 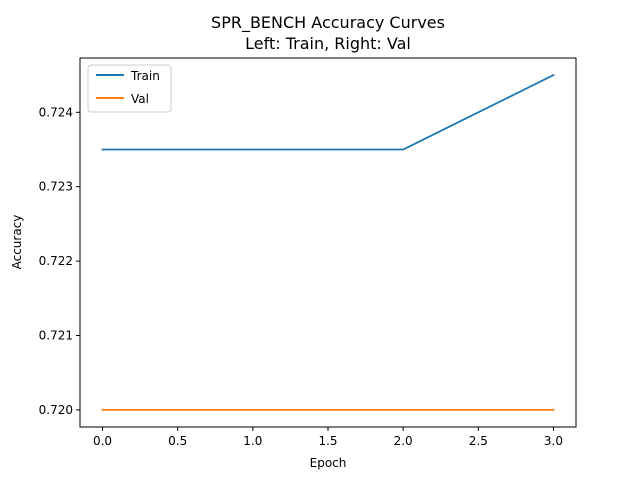 I want to click on x-axis-label: Epoch, so click(x=328, y=463).